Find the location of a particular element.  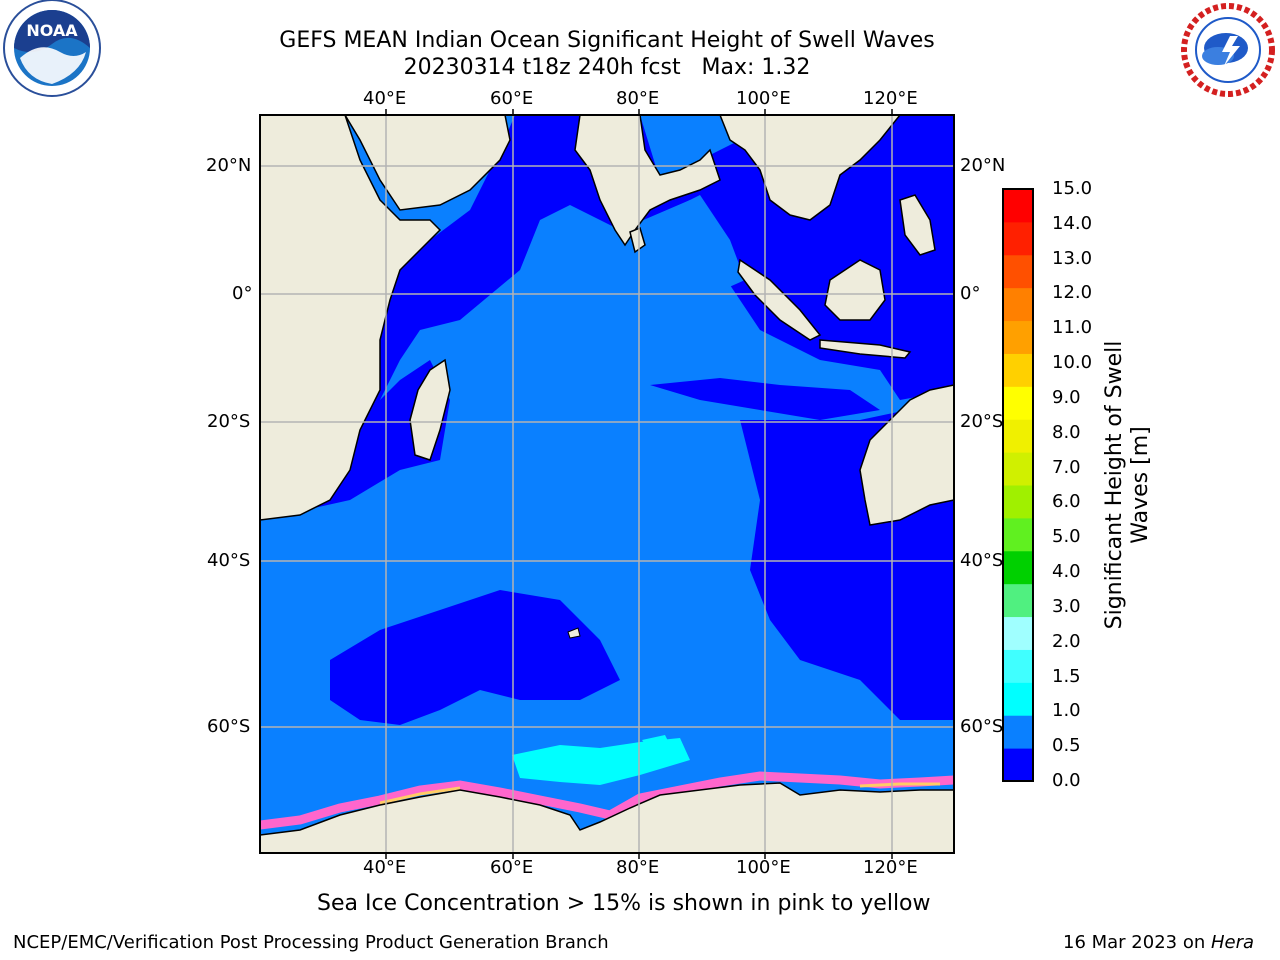

colorbar-tick-label: 6.0 is located at coordinates (1066, 502).